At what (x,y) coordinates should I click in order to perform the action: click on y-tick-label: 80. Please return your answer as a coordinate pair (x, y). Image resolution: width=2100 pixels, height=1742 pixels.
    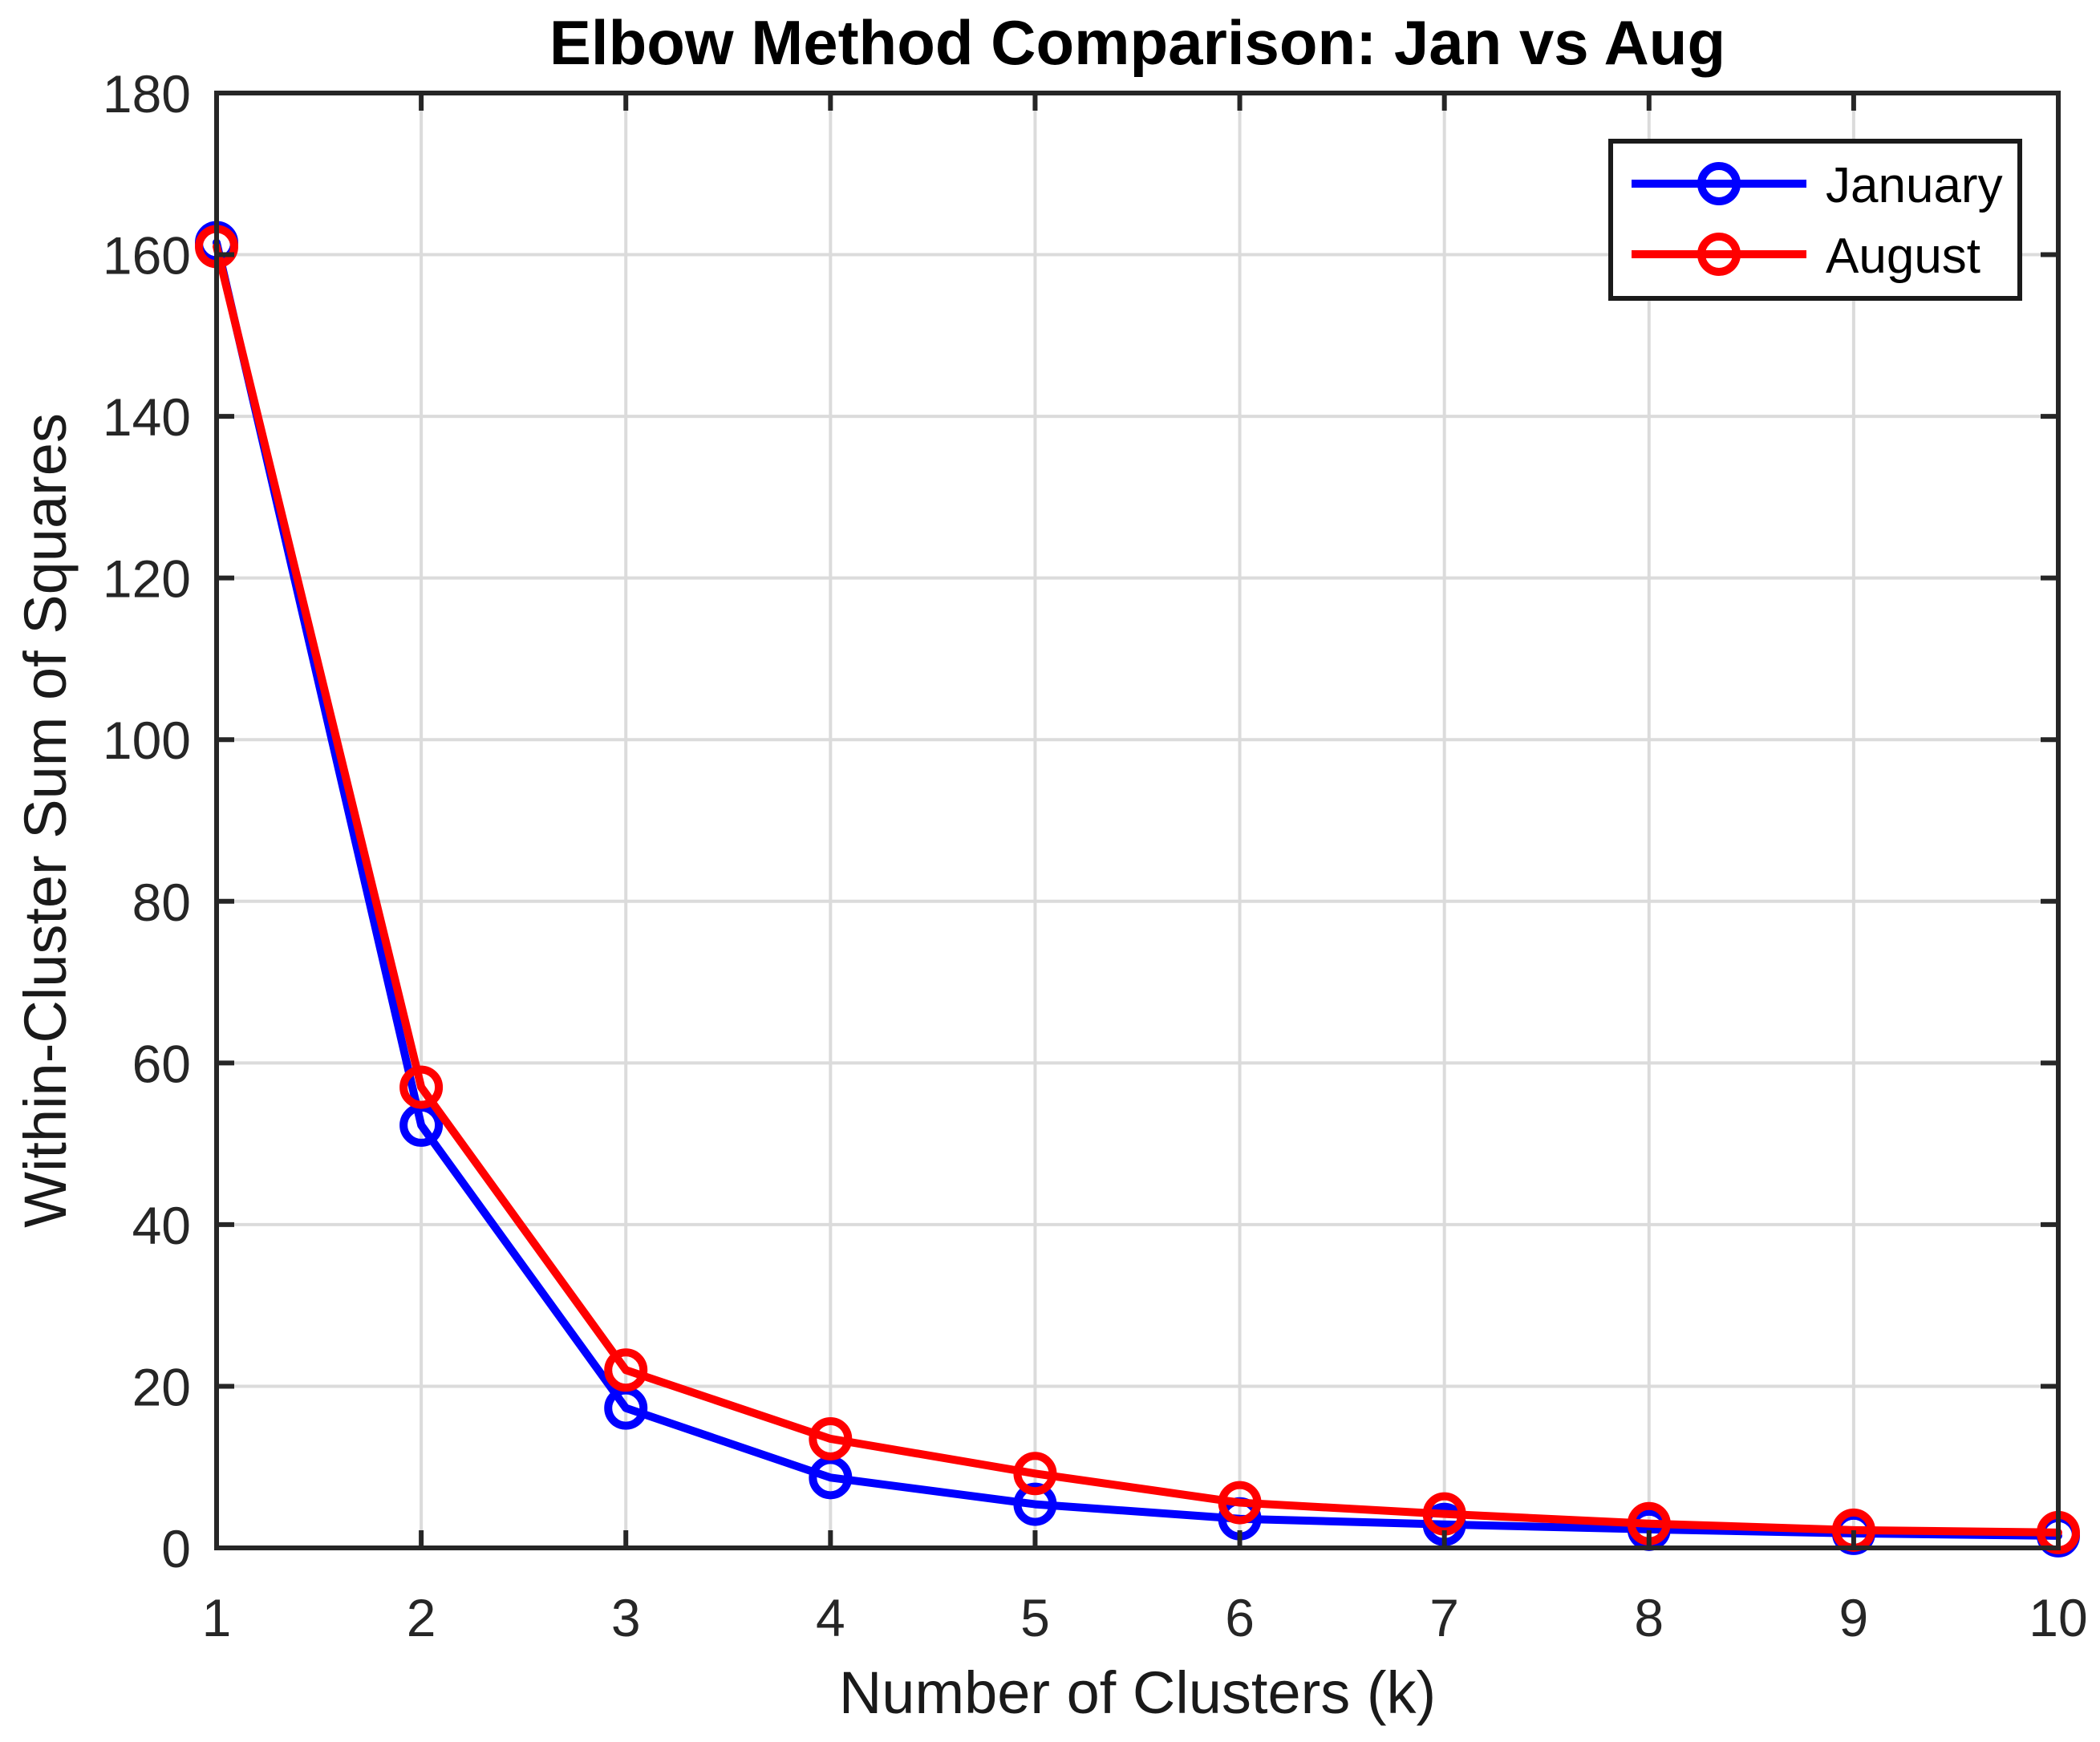
    Looking at the image, I should click on (161, 902).